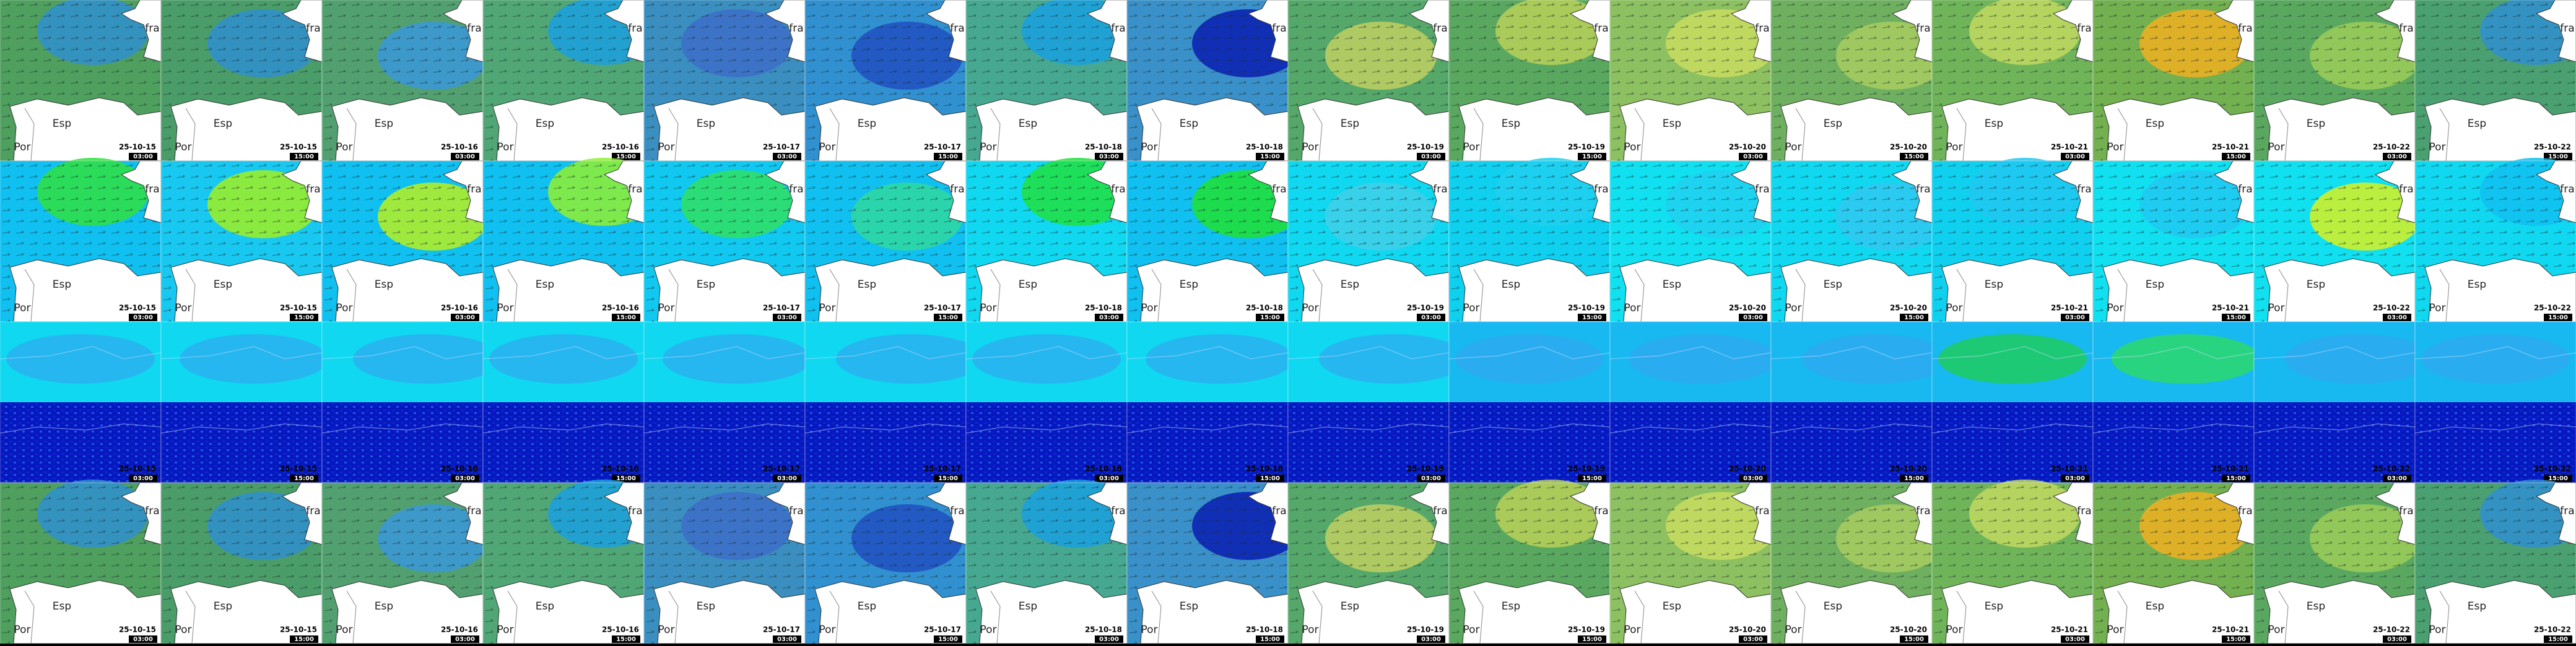 The image size is (2576, 646). Describe the element at coordinates (459, 469) in the screenshot. I see `date-label: 25-10-16` at that location.